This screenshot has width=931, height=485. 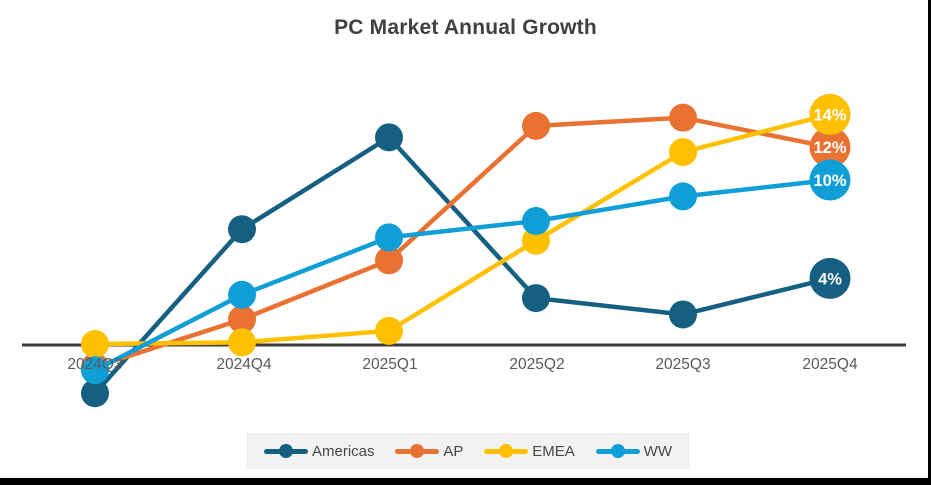 I want to click on data-point-ap-2025q1, so click(x=389, y=260).